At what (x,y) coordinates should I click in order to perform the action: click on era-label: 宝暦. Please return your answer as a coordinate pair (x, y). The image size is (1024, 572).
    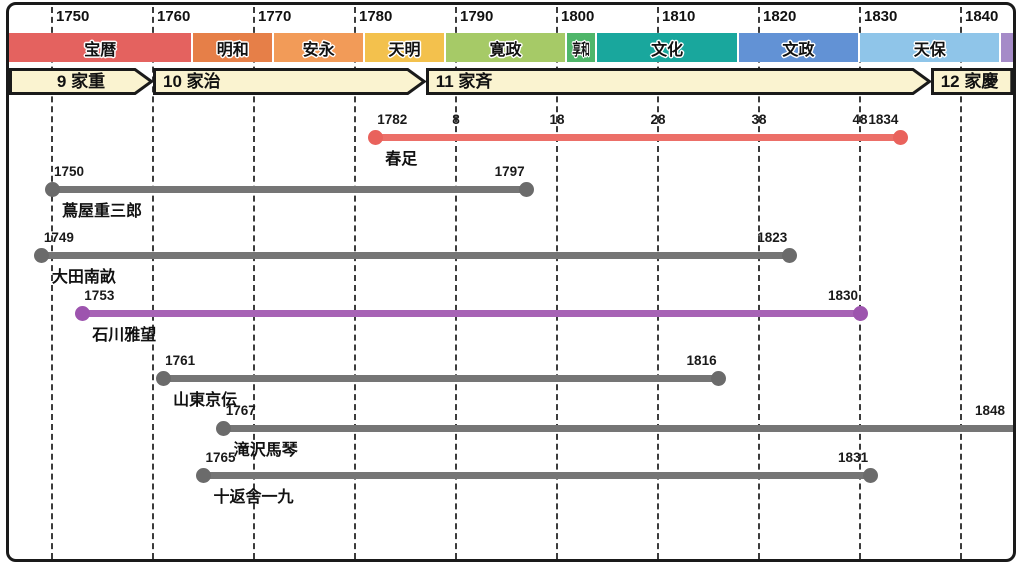
    Looking at the image, I should click on (100, 47).